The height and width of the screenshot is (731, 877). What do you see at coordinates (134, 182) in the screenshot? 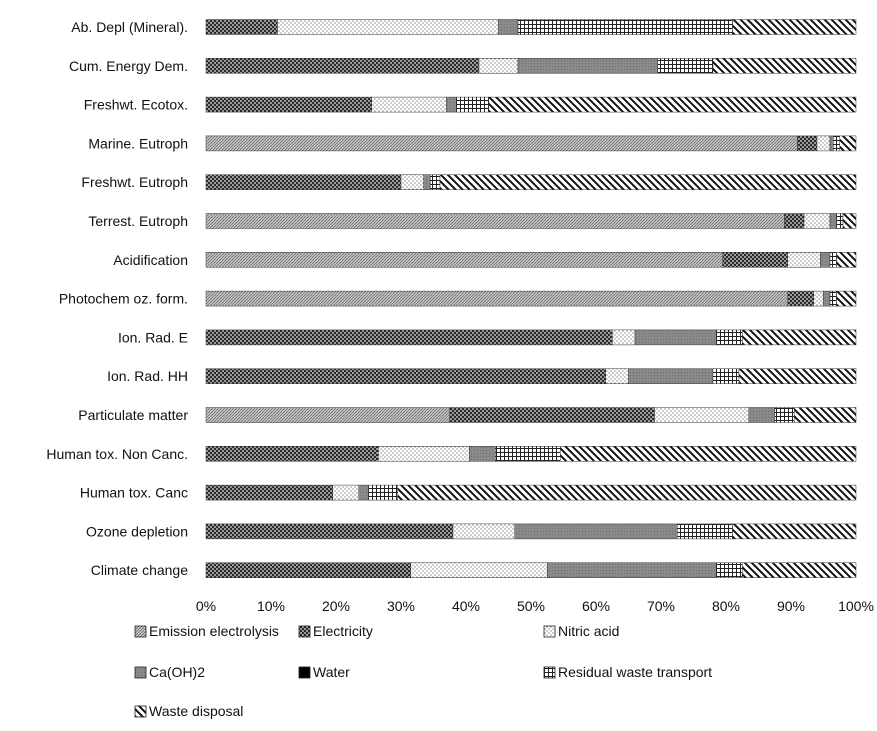
I see `category-label: Freshwt. Eutroph` at bounding box center [134, 182].